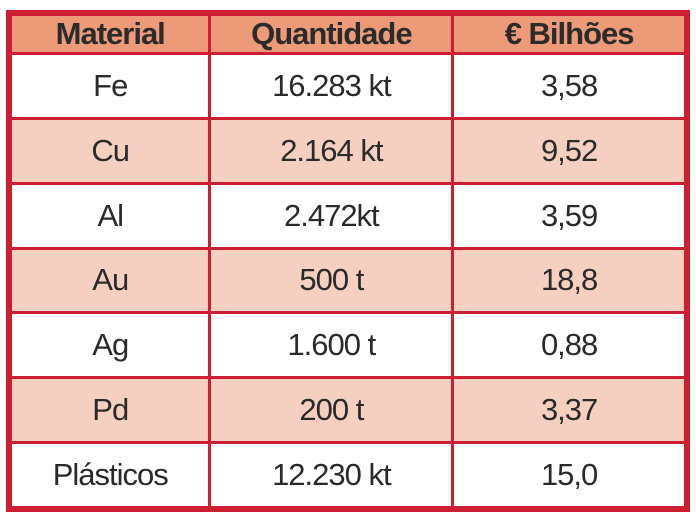  I want to click on cell-material: Pd, so click(110, 410).